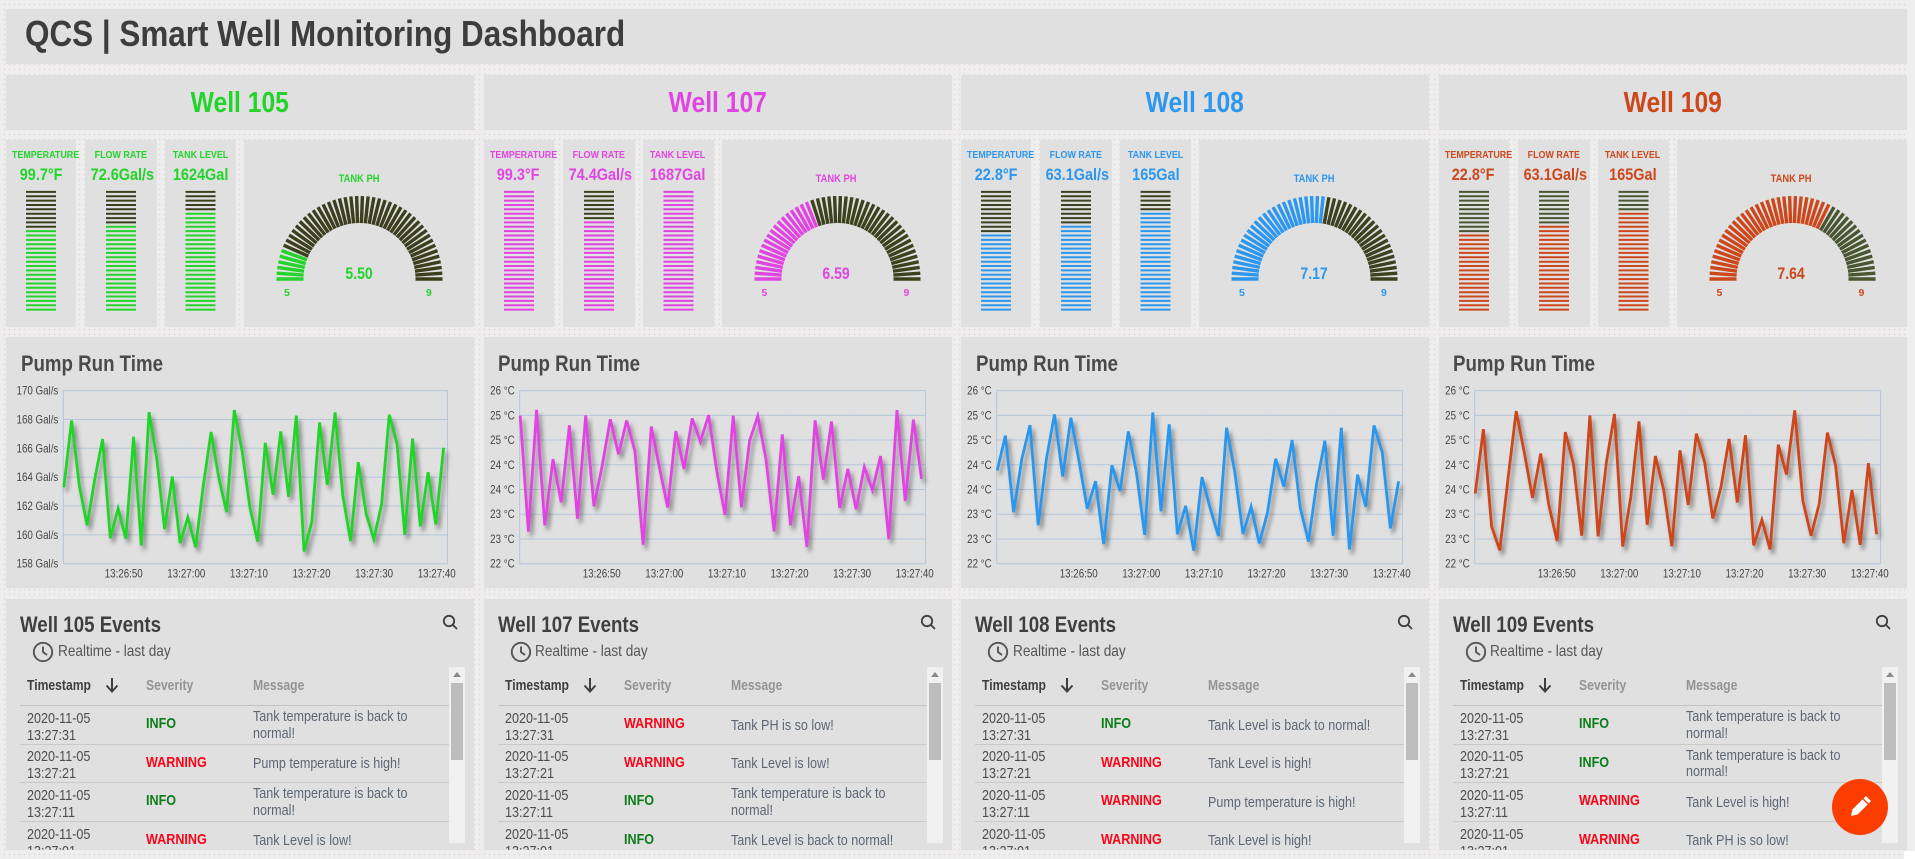 The height and width of the screenshot is (859, 1915). Describe the element at coordinates (38, 564) in the screenshot. I see `svg-text: 158 Gal/s` at that location.